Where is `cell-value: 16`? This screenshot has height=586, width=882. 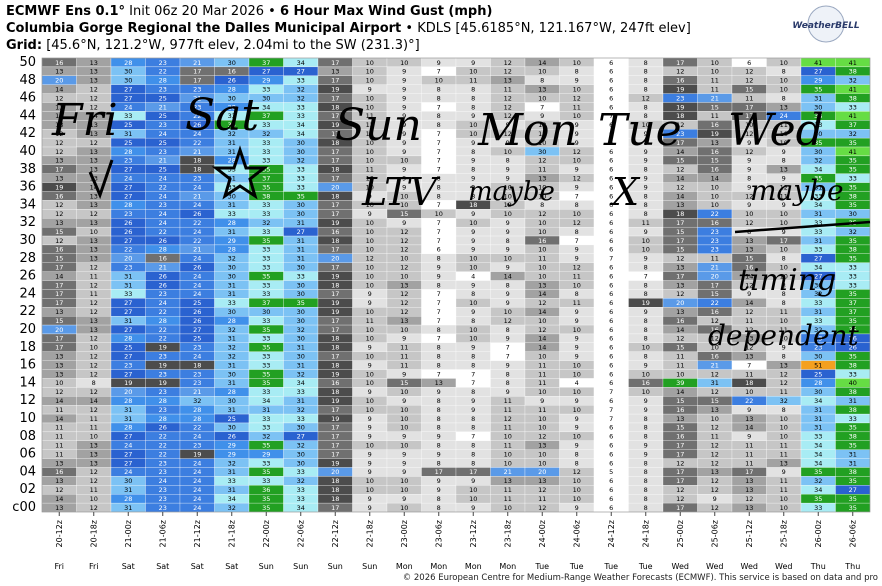
cell-value: 16 is located at coordinates (680, 321).